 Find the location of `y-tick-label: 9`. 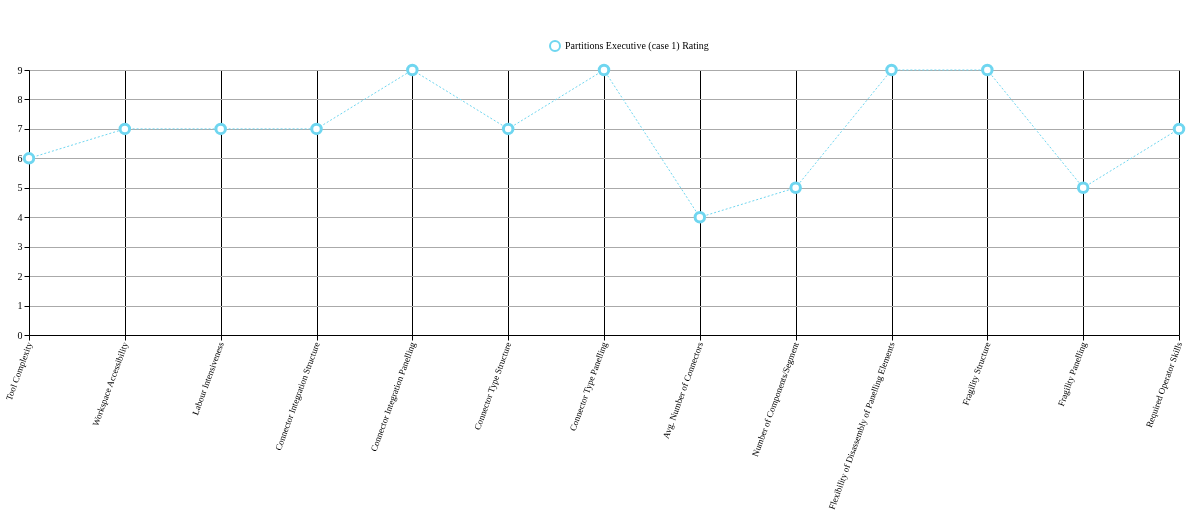

y-tick-label: 9 is located at coordinates (20, 70).